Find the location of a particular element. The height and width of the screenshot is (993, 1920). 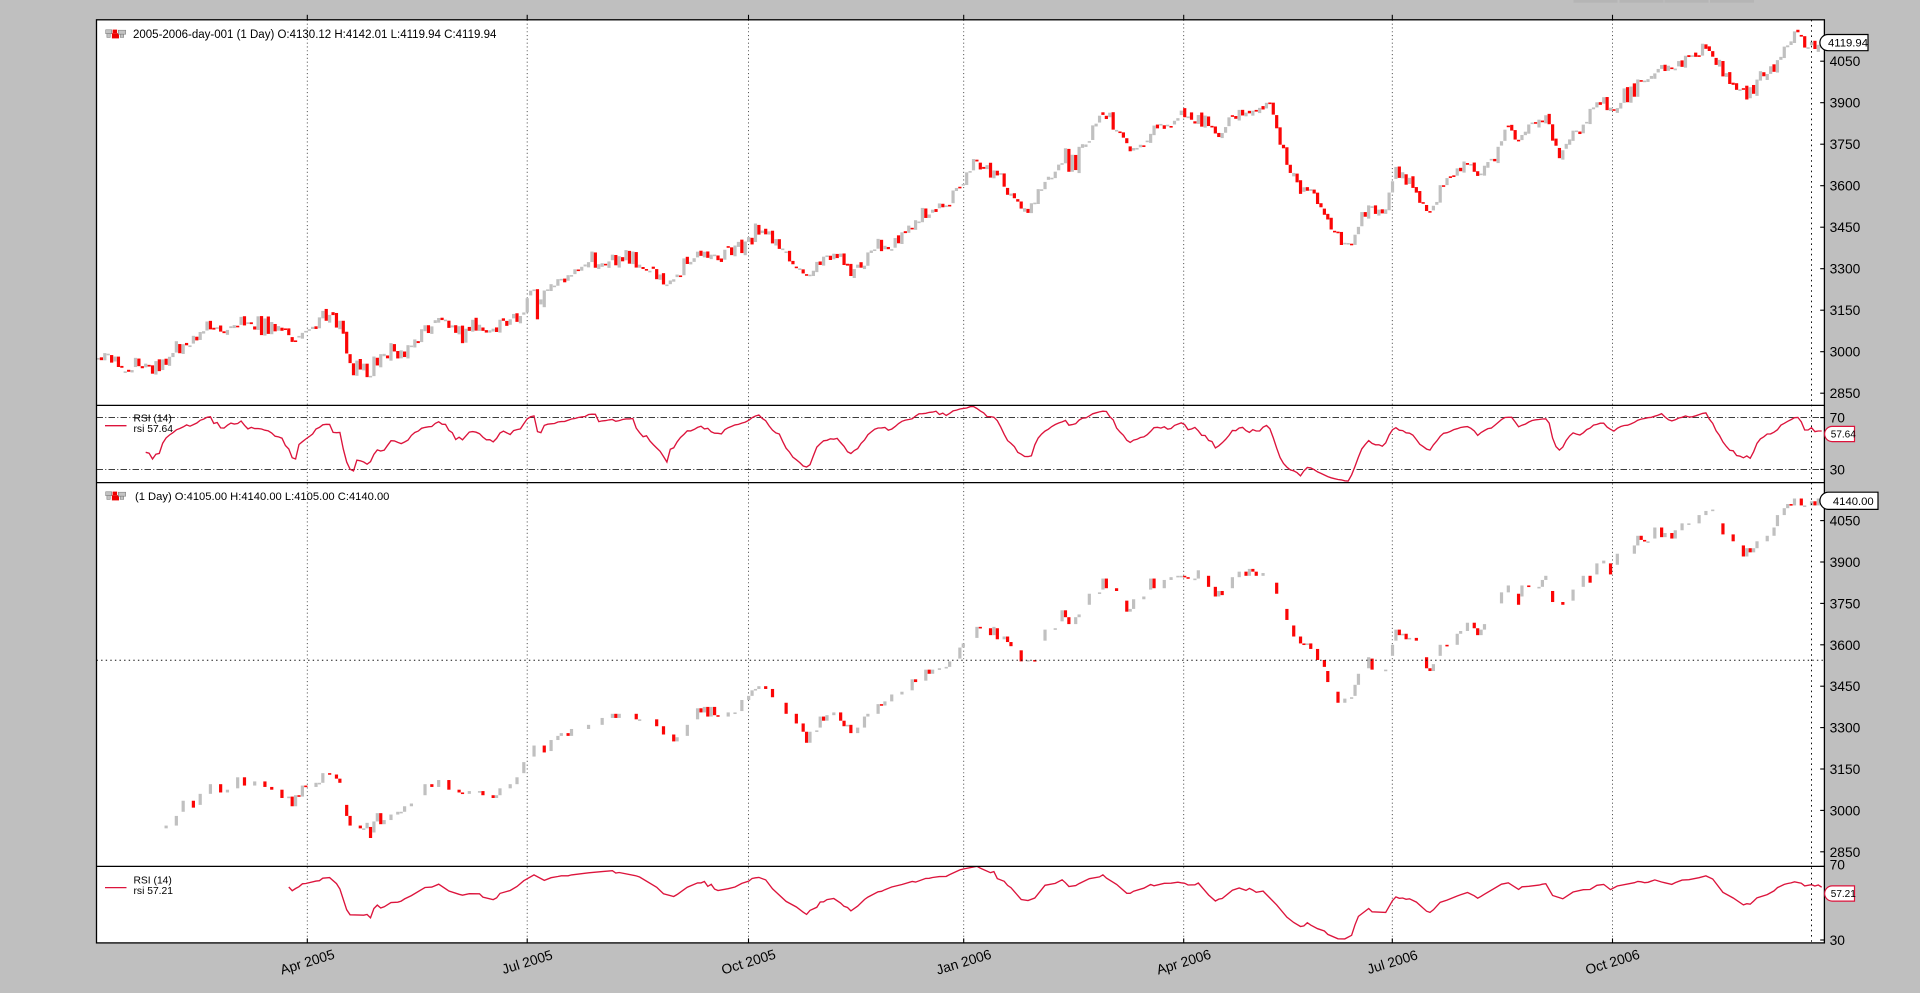

svg-text: rsi 57.64 is located at coordinates (154, 429).